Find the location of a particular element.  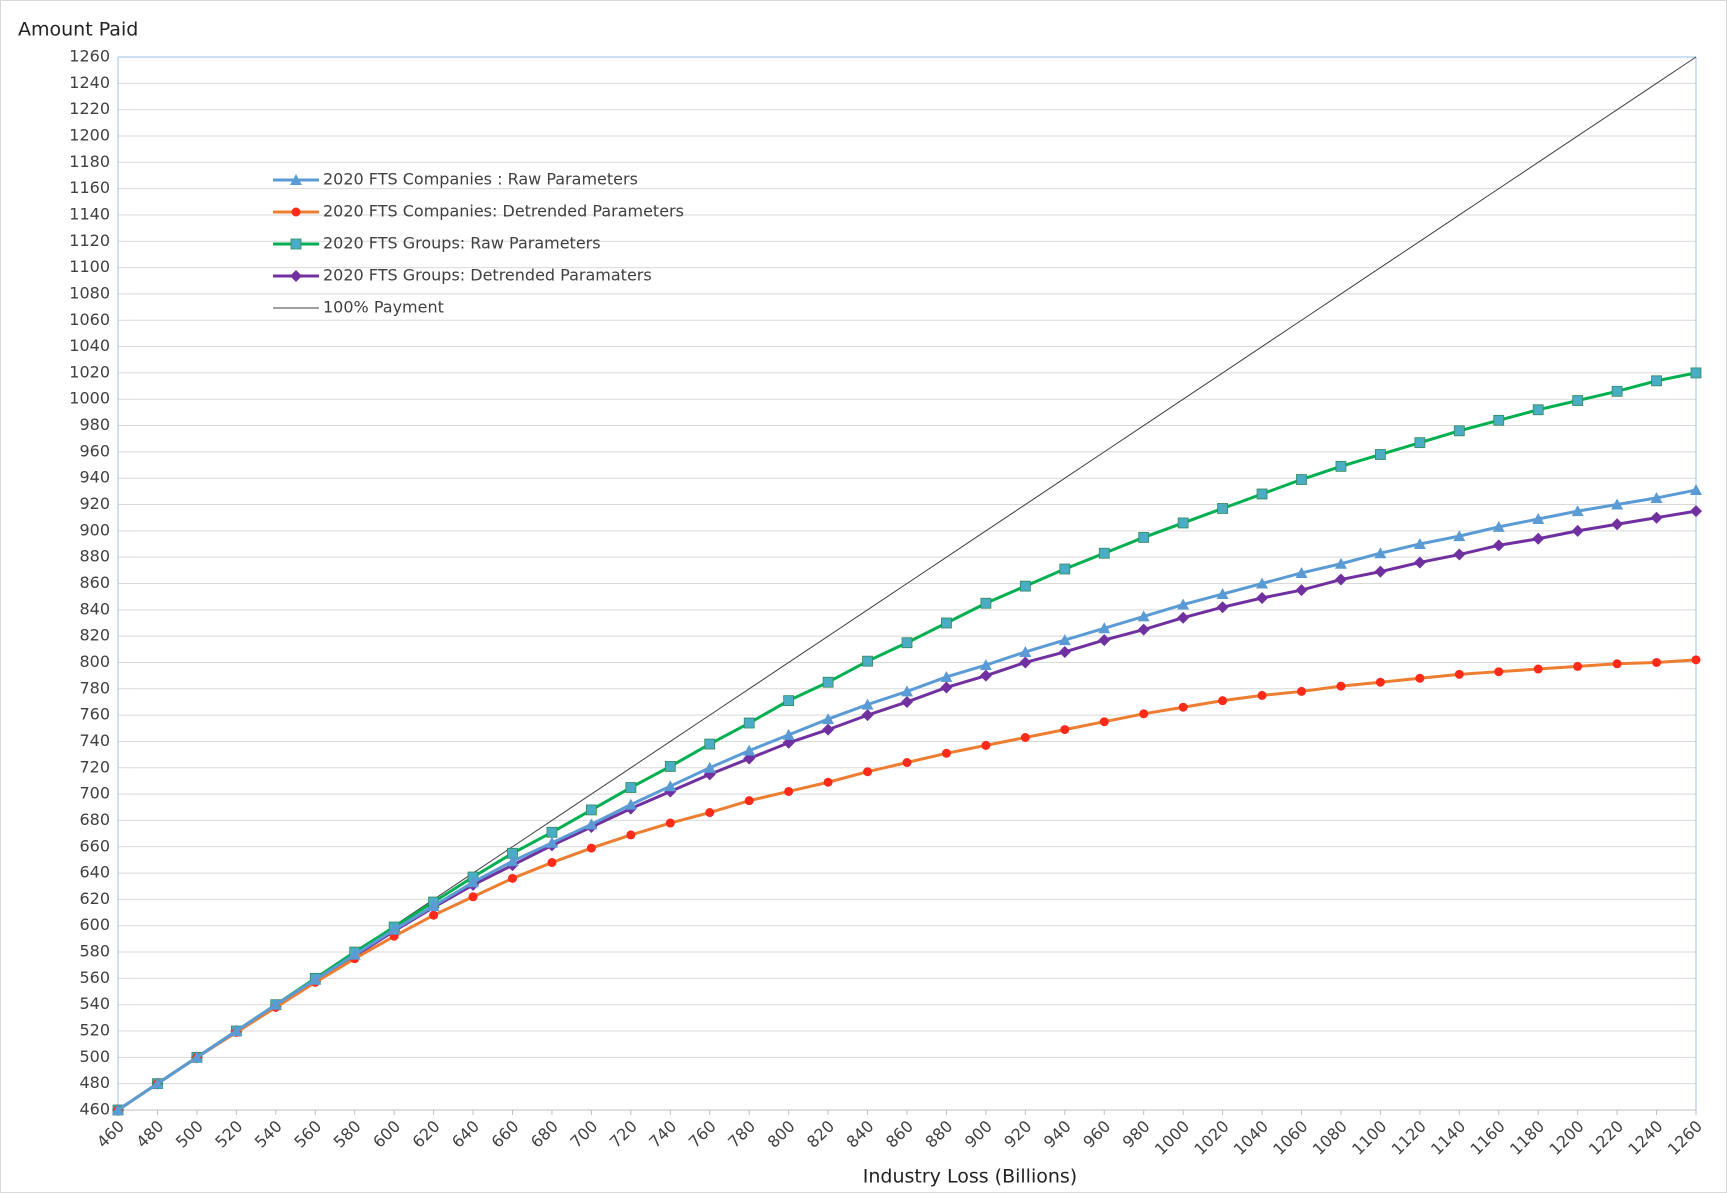

y-tick-label: 1020 is located at coordinates (89, 371).